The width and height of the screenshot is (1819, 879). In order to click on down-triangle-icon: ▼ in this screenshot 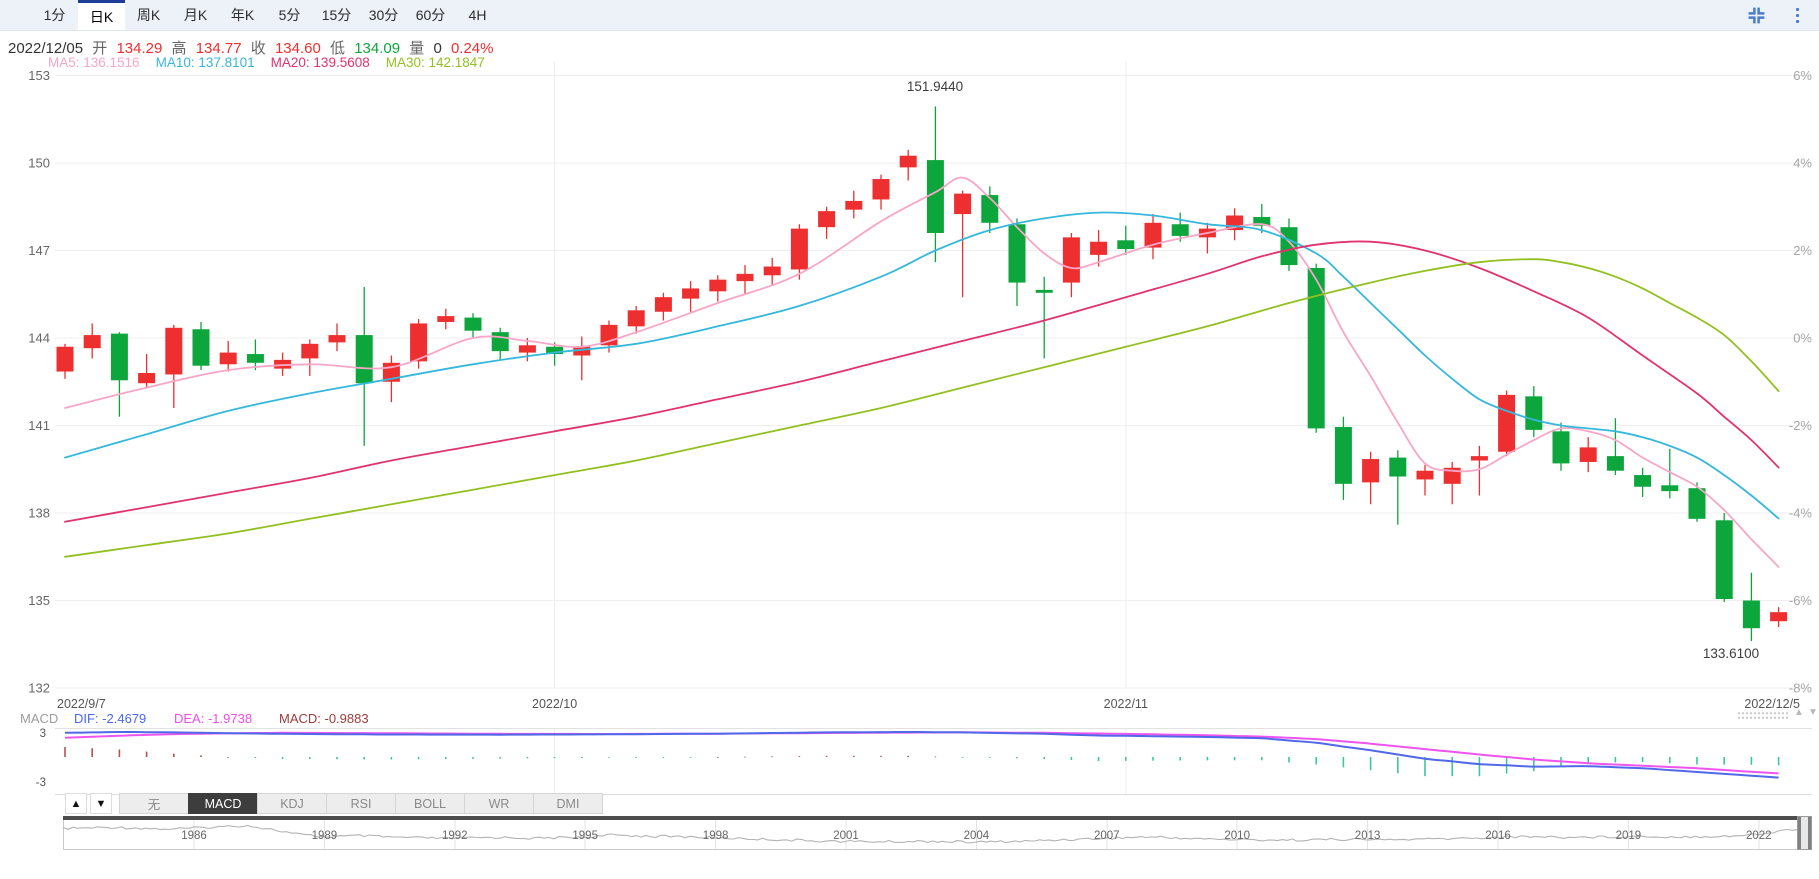, I will do `click(101, 803)`.